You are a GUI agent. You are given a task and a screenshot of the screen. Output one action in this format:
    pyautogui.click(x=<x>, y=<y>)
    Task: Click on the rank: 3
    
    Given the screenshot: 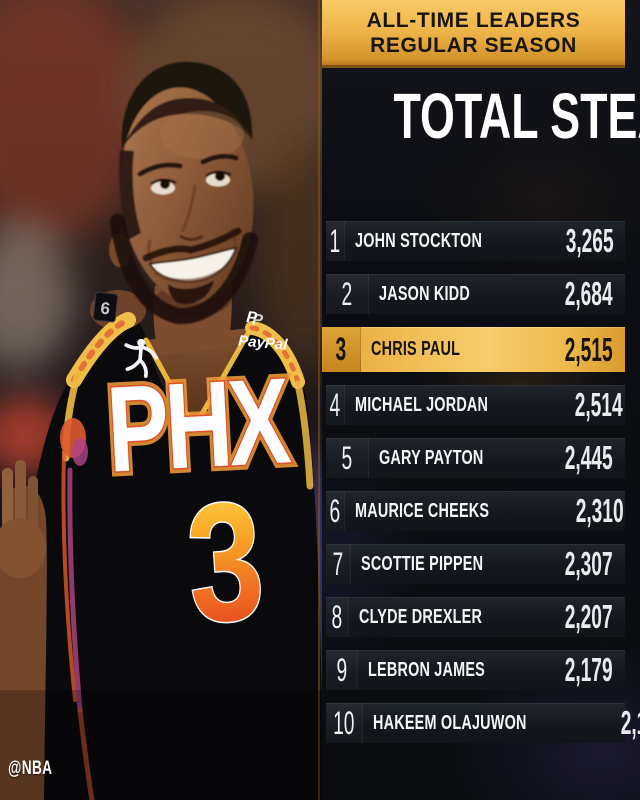 What is the action you would take?
    pyautogui.click(x=341, y=349)
    